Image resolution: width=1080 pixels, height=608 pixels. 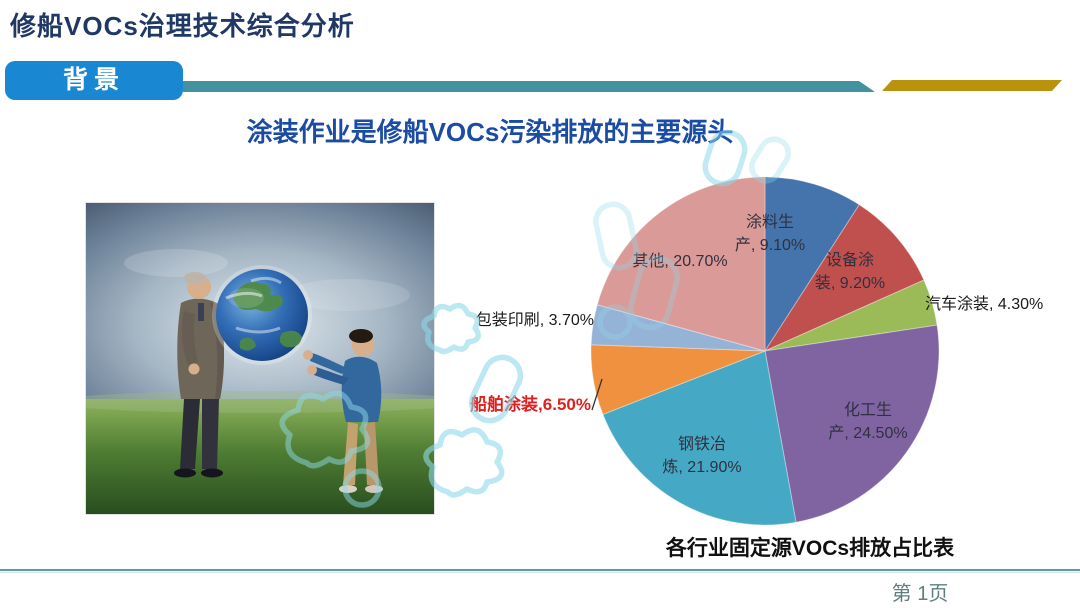 What do you see at coordinates (984, 304) in the screenshot?
I see `pie-label-2: 汽车涂装, 4.30%` at bounding box center [984, 304].